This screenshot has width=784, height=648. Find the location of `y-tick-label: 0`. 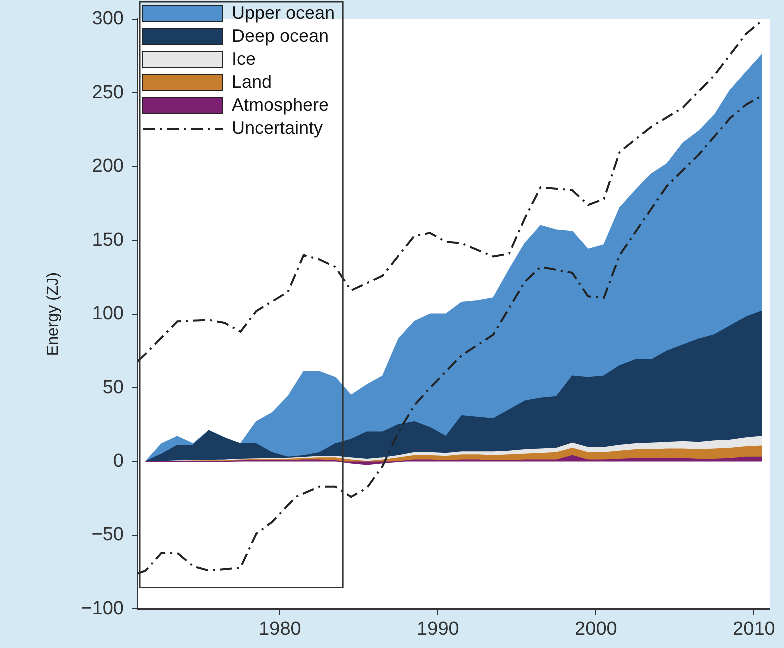

y-tick-label: 0 is located at coordinates (118, 461).